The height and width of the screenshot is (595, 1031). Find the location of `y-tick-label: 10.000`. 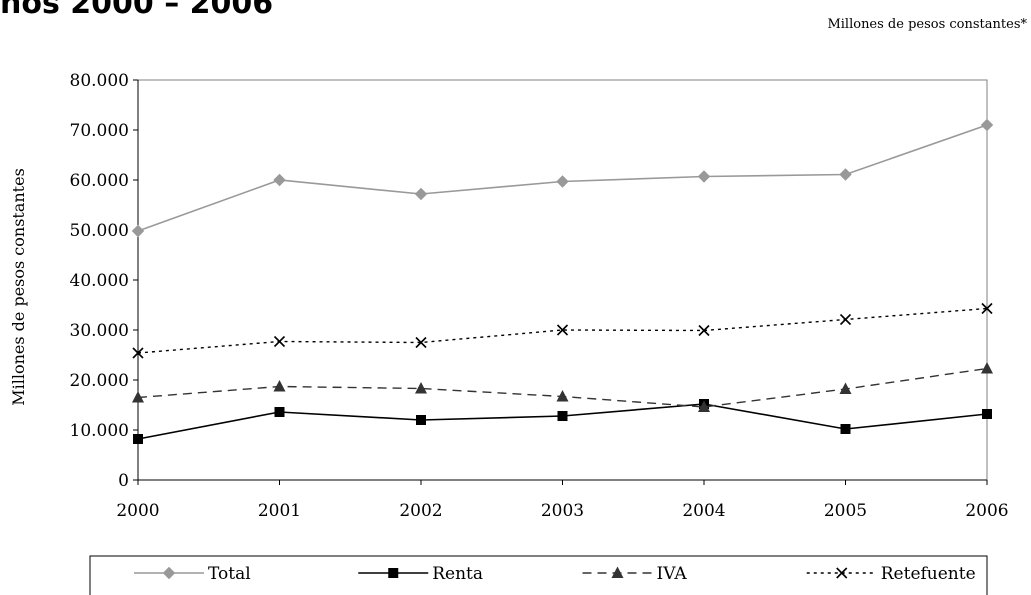

y-tick-label: 10.000 is located at coordinates (99, 431).